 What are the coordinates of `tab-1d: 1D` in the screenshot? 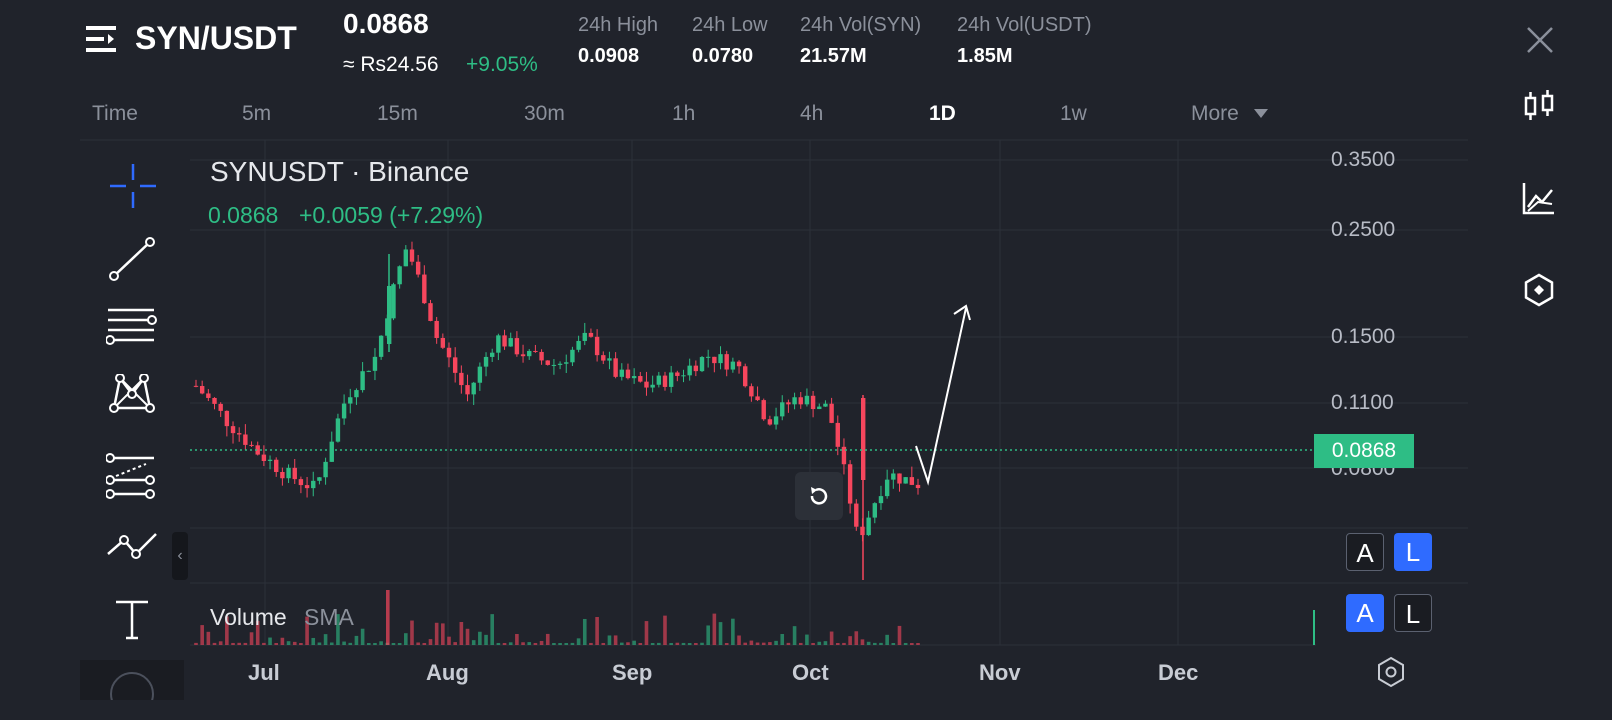 It's located at (942, 113).